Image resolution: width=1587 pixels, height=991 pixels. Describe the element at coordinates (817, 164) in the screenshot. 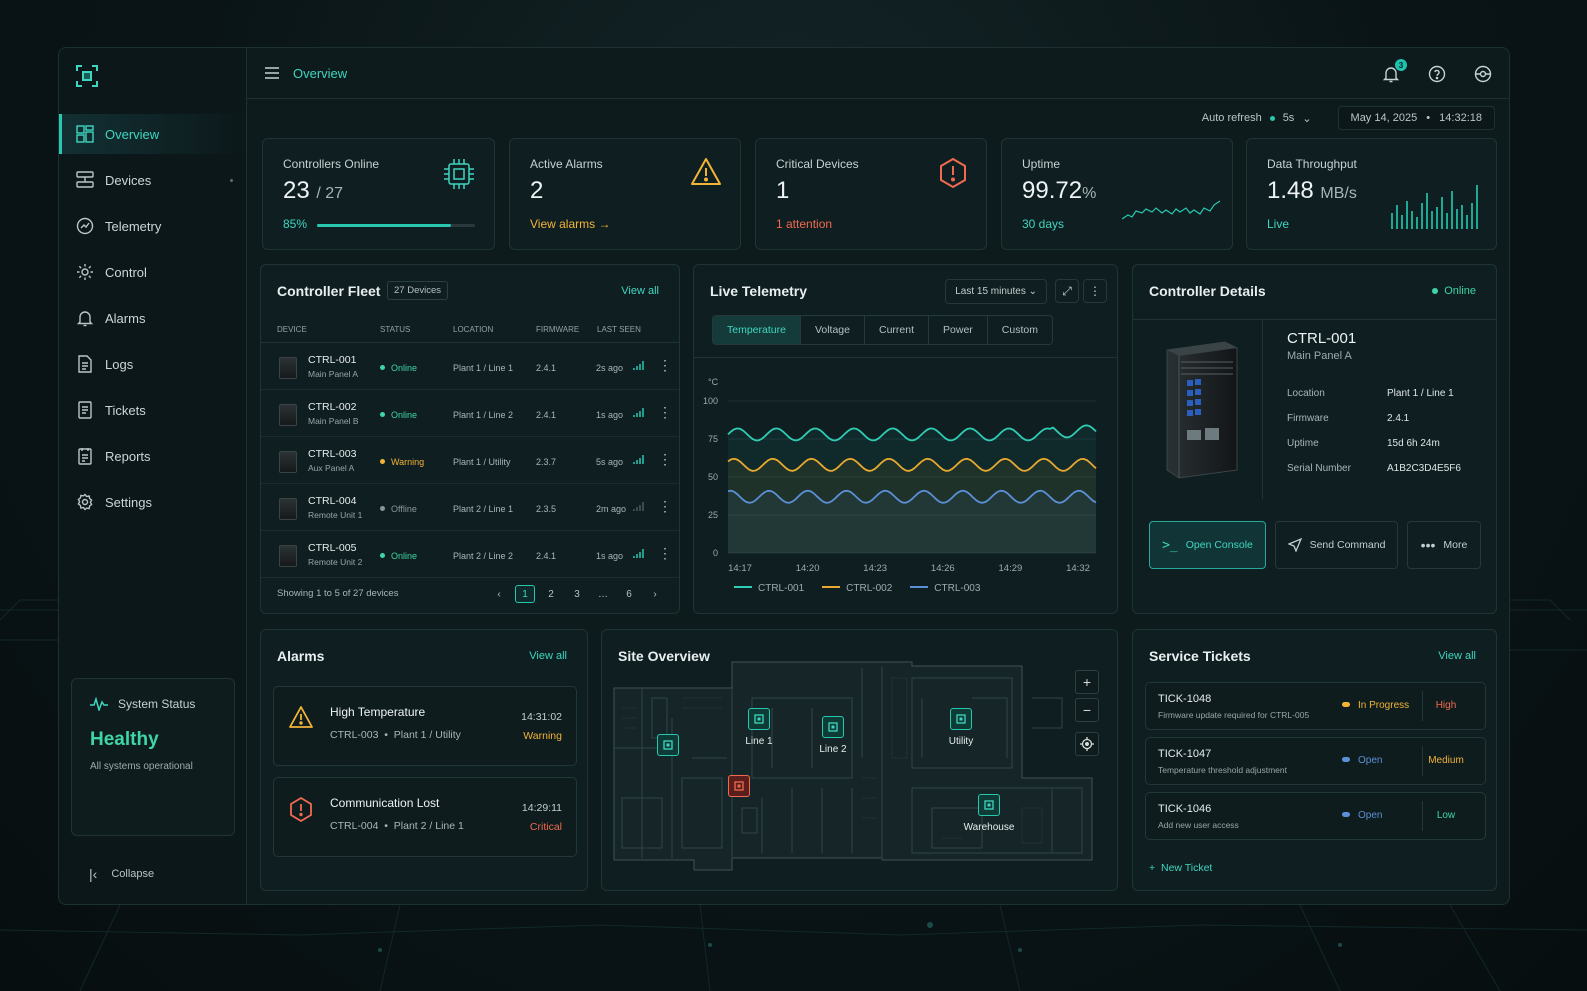

I see `kpi-label: Critical Devices` at that location.